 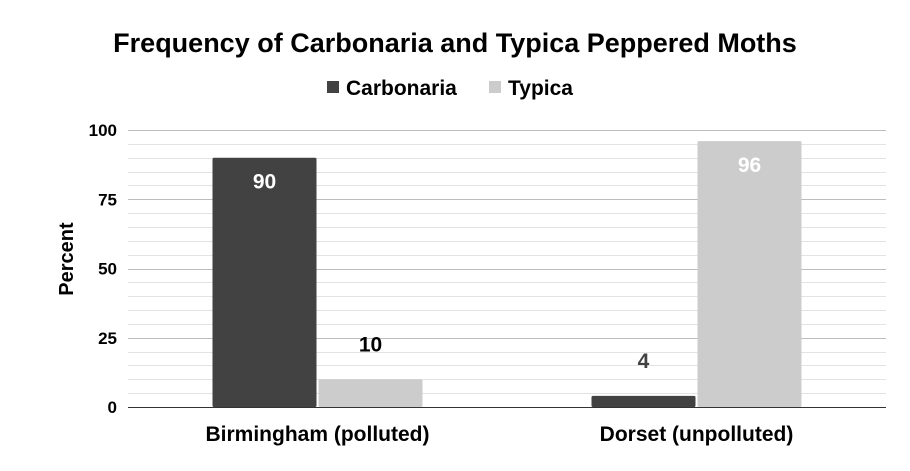 What do you see at coordinates (495, 87) in the screenshot?
I see `legend-swatch-typica` at bounding box center [495, 87].